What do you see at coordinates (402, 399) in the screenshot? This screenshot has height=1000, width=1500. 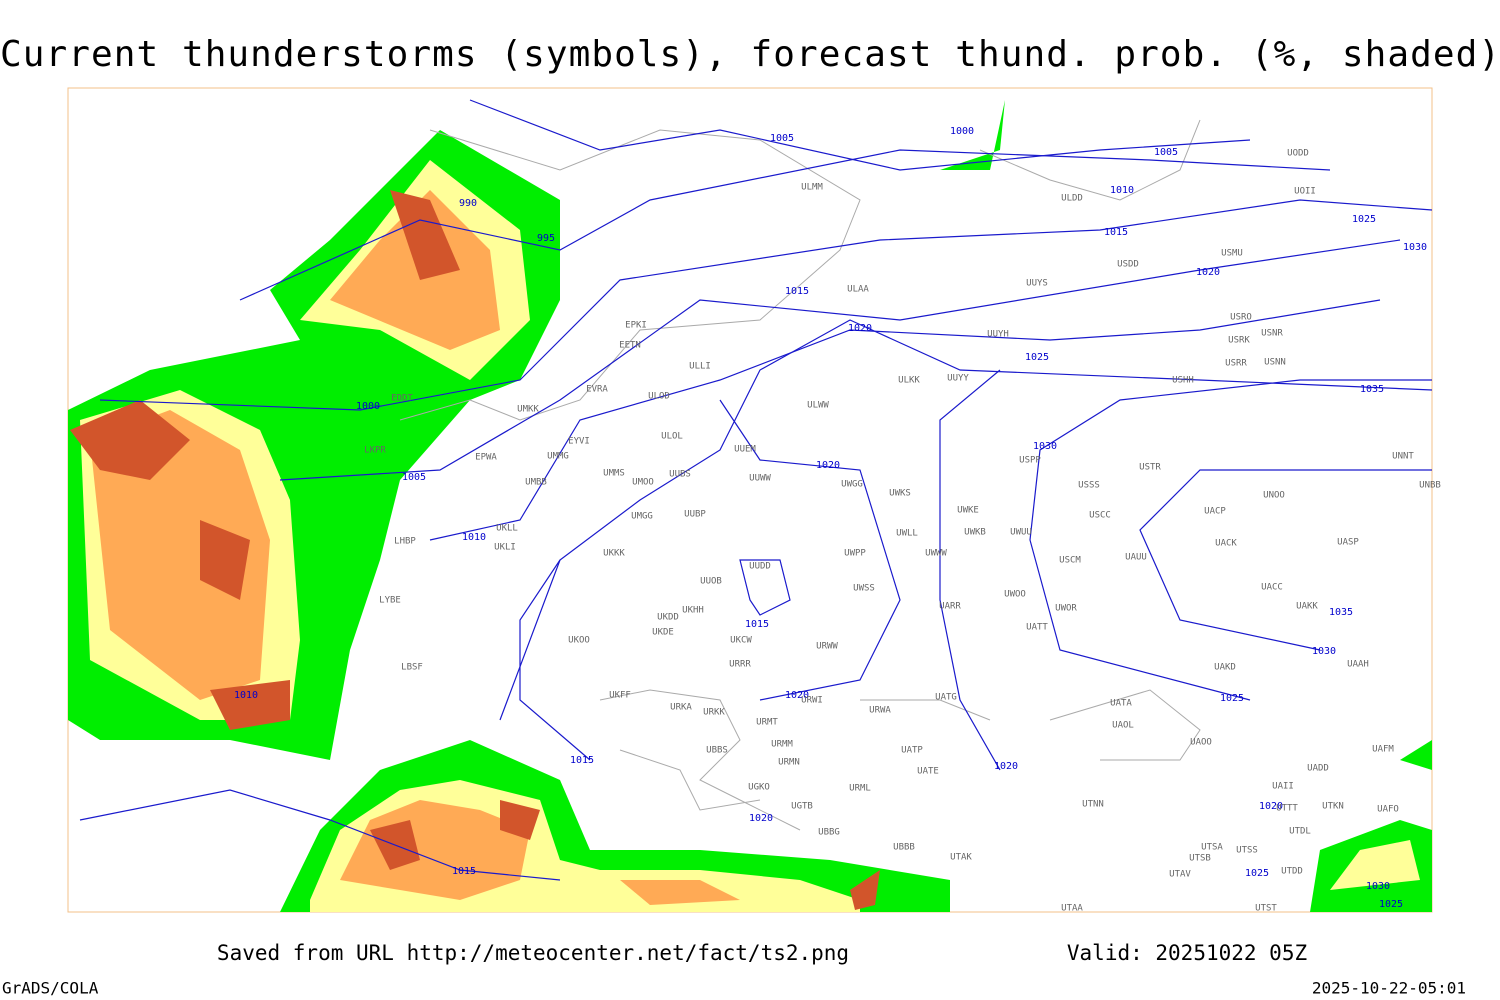 I see `station-label: EDDT` at bounding box center [402, 399].